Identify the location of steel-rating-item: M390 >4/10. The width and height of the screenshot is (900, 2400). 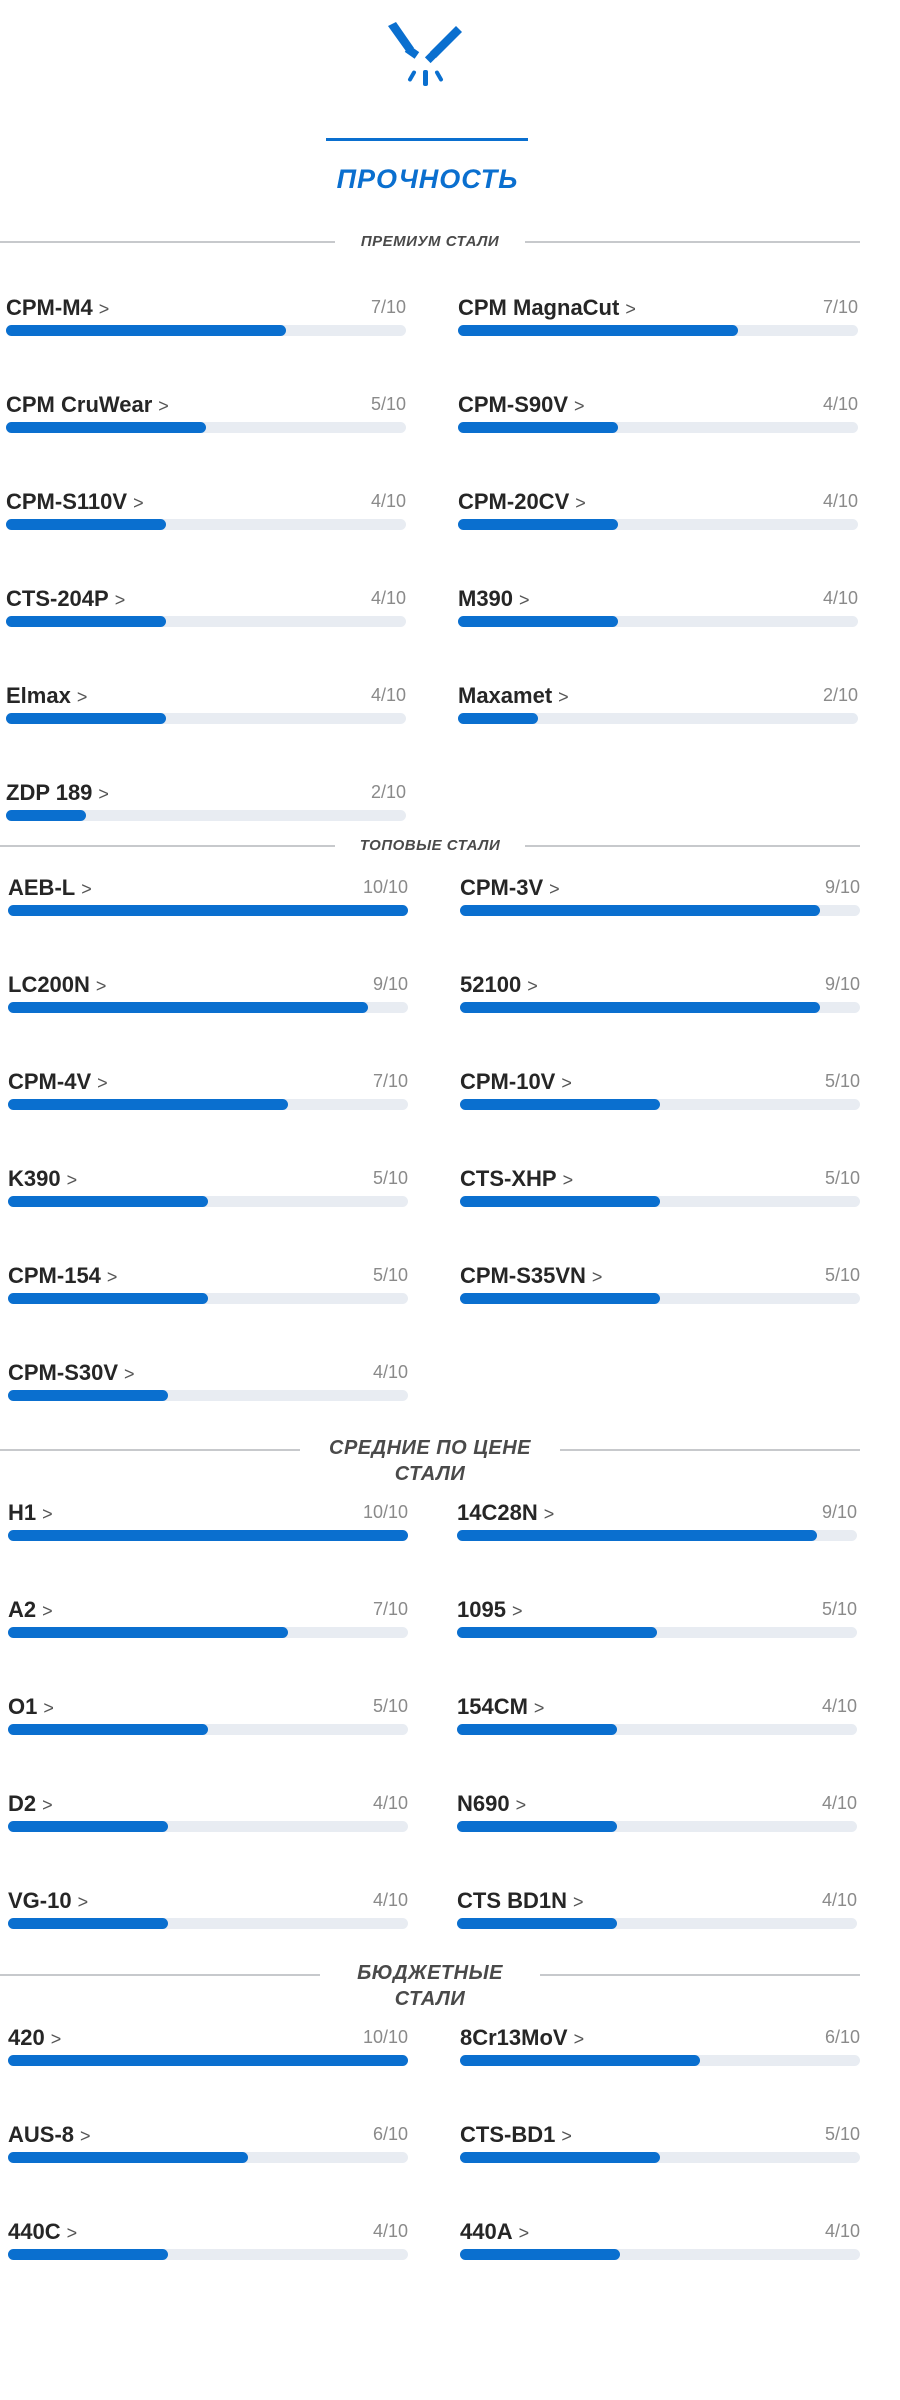
(658, 608).